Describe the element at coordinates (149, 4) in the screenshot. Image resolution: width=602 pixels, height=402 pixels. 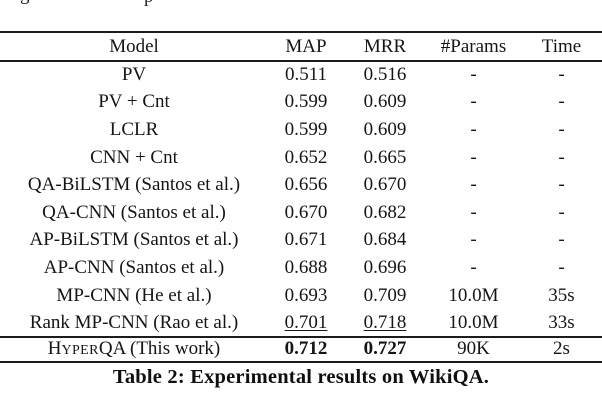
I see `clipped-glyph: p` at that location.